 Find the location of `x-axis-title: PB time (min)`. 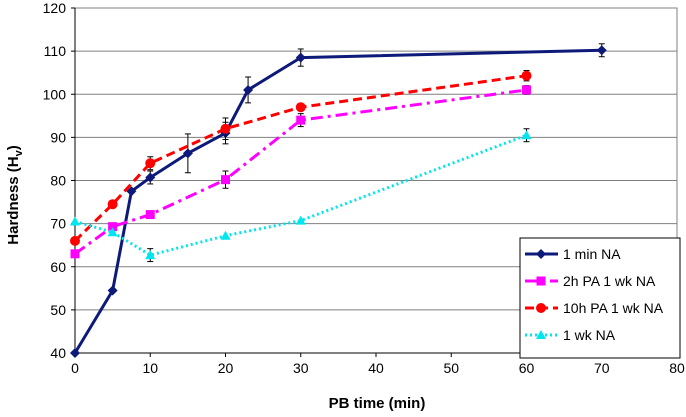

x-axis-title: PB time (min) is located at coordinates (377, 403).